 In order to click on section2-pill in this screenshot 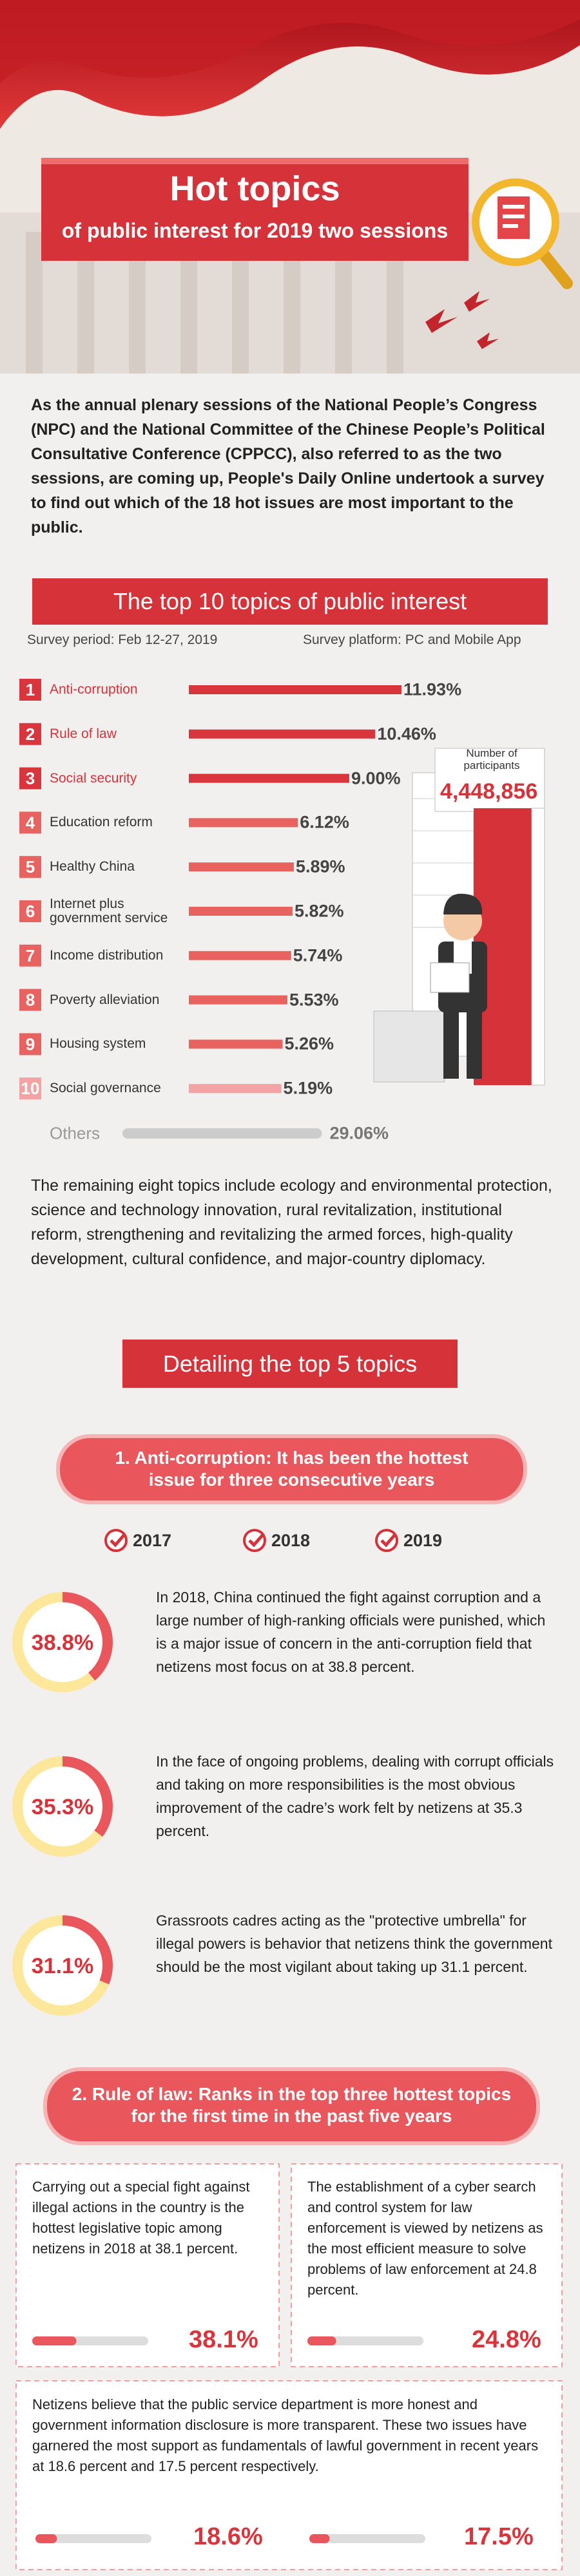, I will do `click(292, 2106)`.